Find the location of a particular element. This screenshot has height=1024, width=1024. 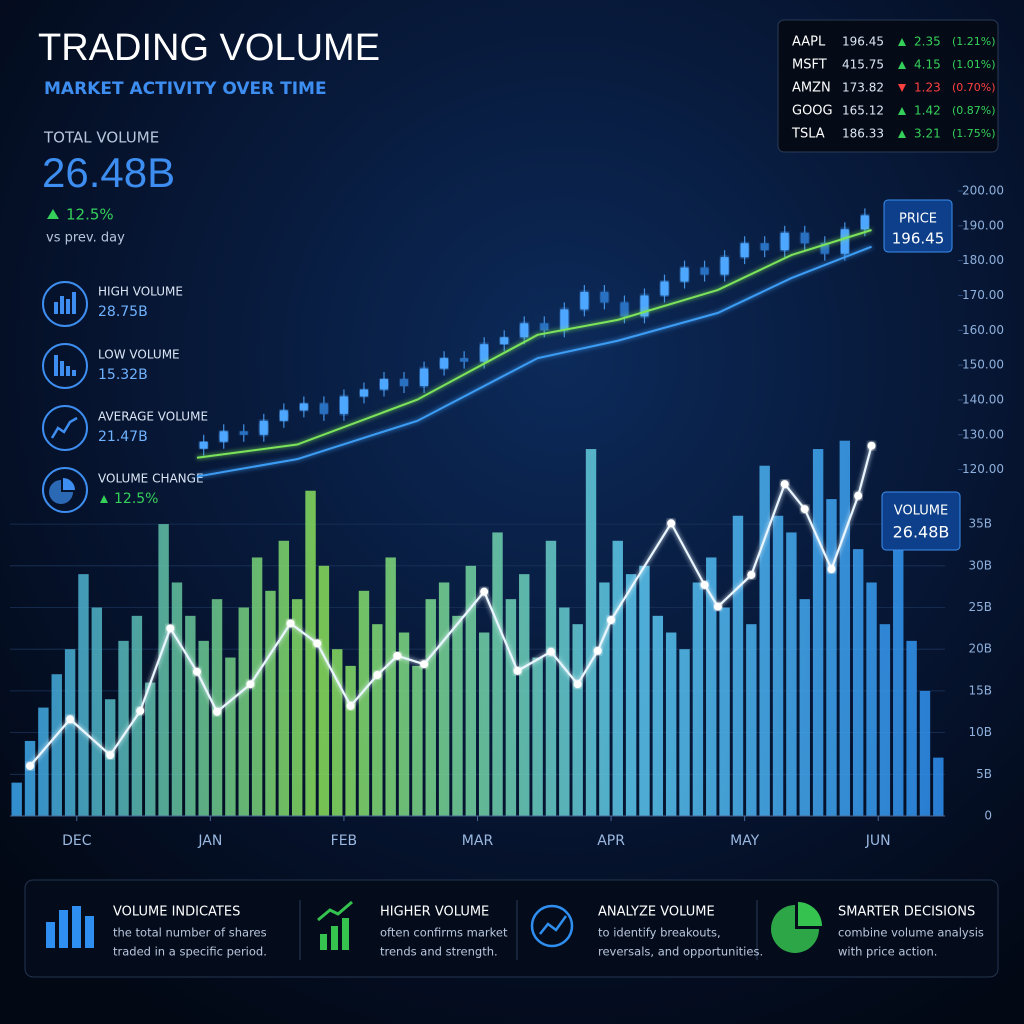

price-box is located at coordinates (918, 226).